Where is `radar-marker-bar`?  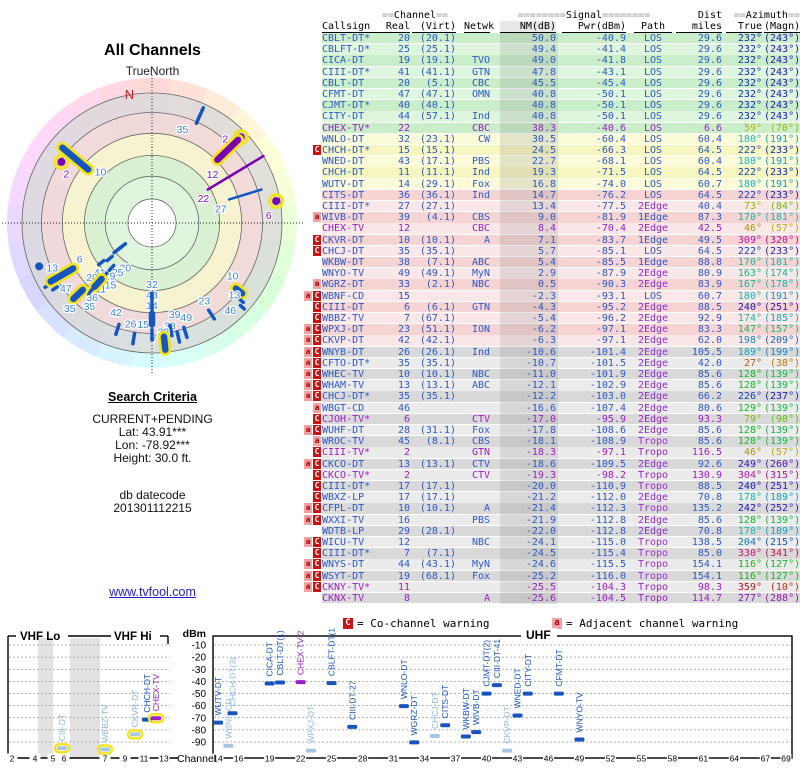
radar-marker-bar is located at coordinates (75, 158).